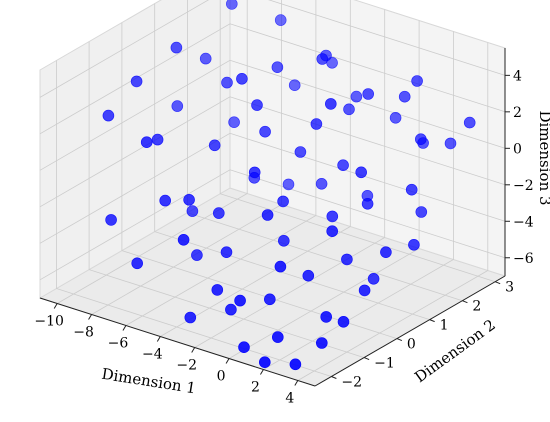 This screenshot has height=422, width=550. Describe the element at coordinates (444, 326) in the screenshot. I see `y-tick-label: 1` at that location.